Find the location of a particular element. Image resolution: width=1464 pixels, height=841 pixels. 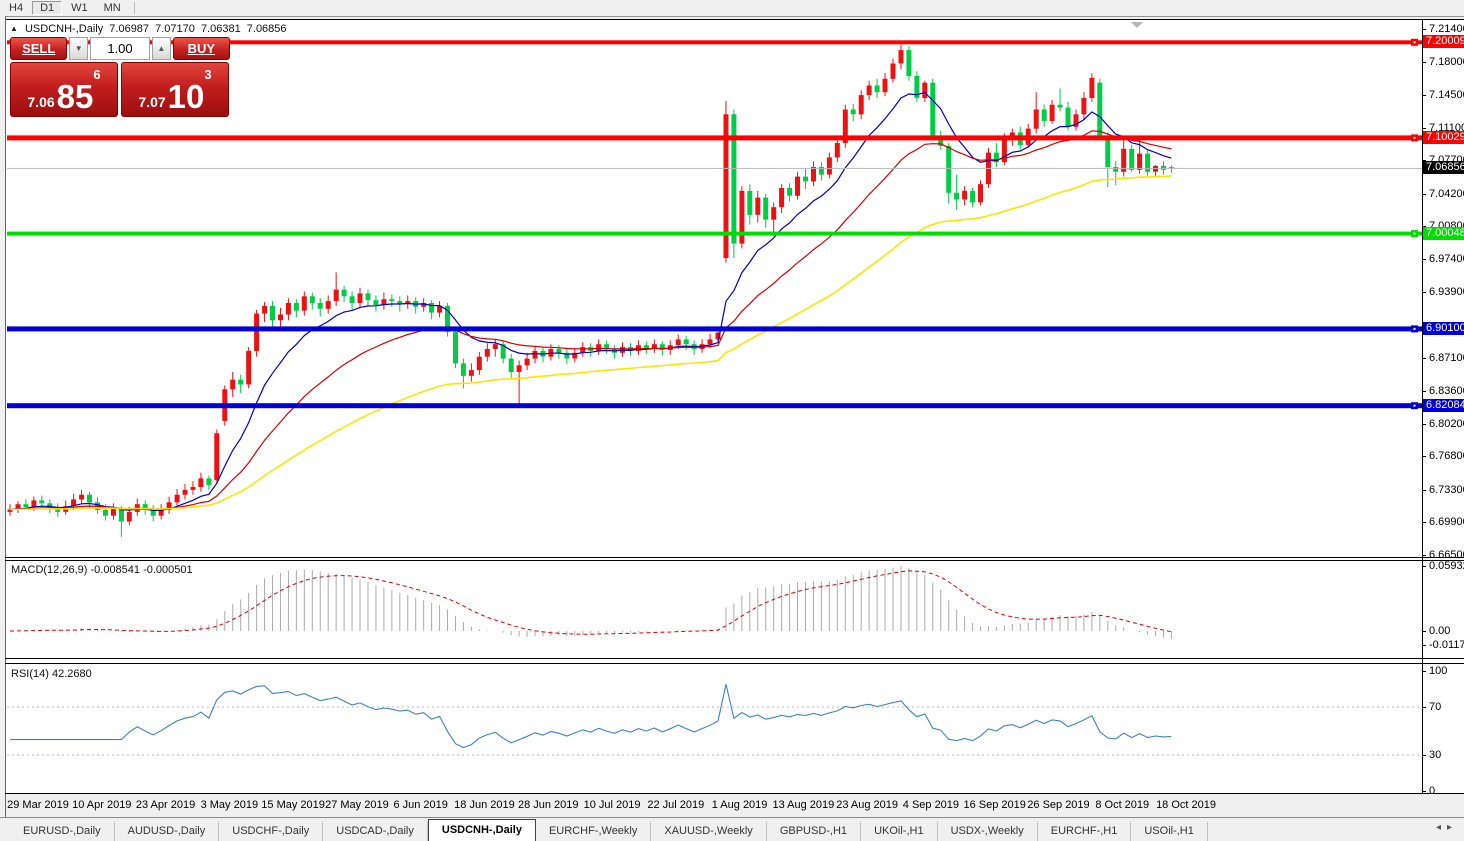

buy-price-tile: 7.07 10 3 is located at coordinates (175, 89).